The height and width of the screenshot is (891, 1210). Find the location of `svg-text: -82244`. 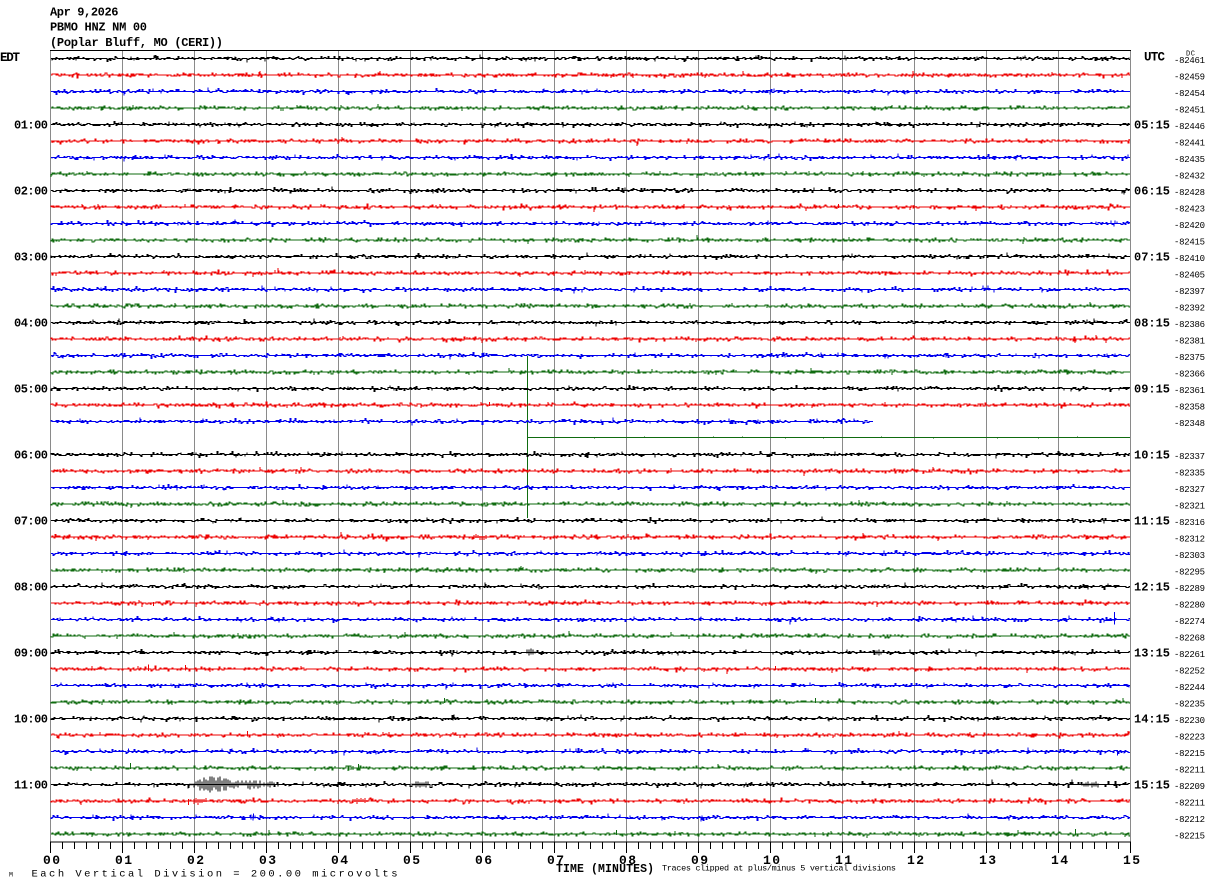

svg-text: -82244 is located at coordinates (1189, 688).